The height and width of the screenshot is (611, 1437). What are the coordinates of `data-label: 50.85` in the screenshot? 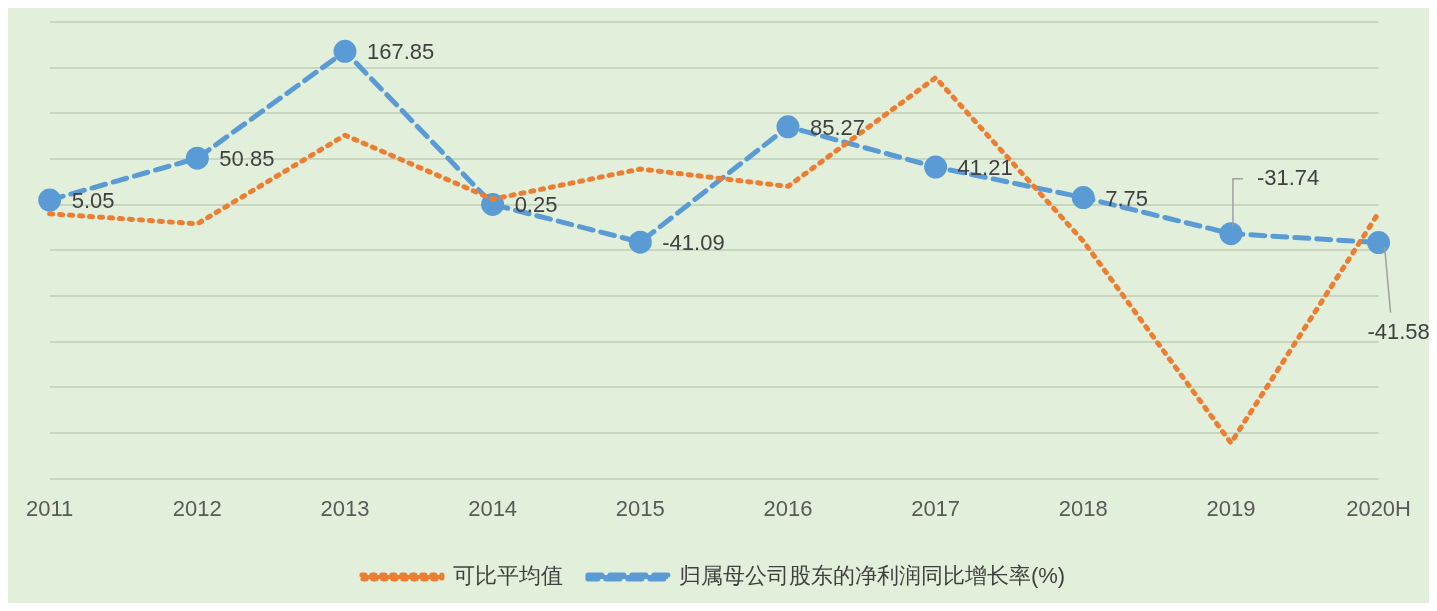 It's located at (247, 159).